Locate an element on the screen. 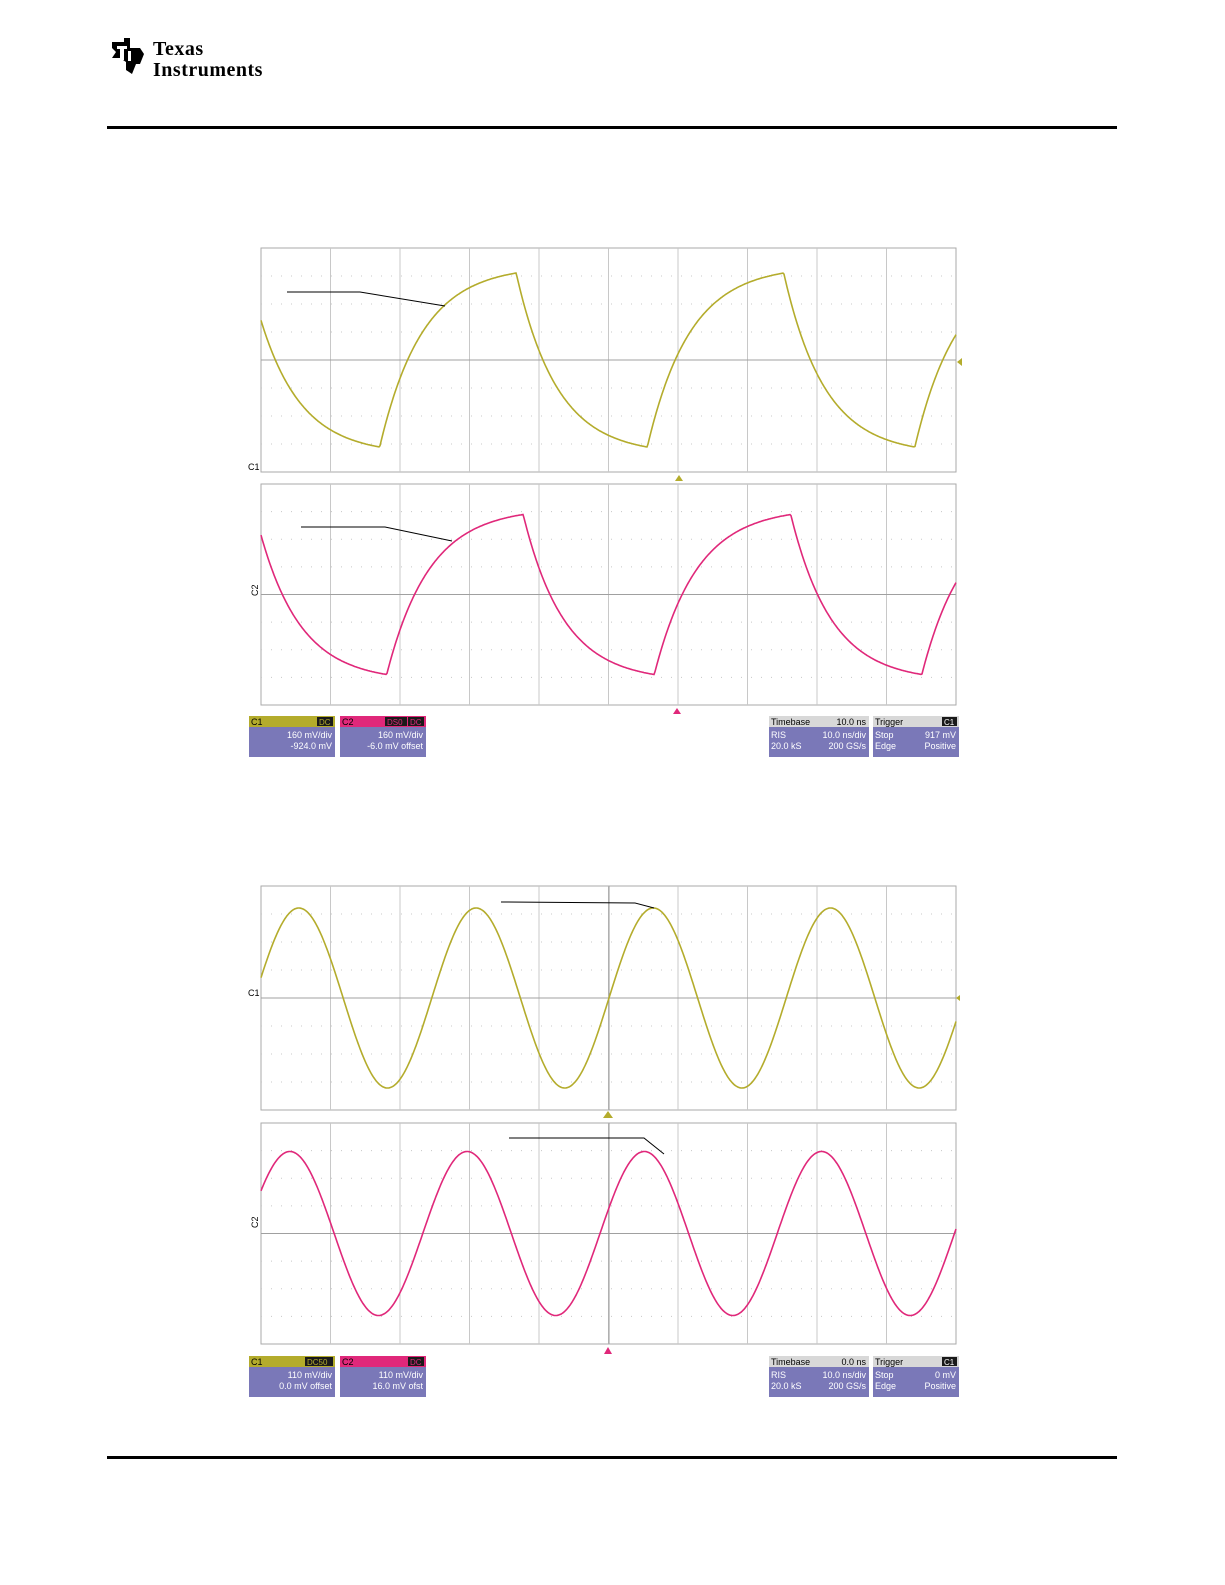  ti-logo: Texas Instruments is located at coordinates (206, 59).